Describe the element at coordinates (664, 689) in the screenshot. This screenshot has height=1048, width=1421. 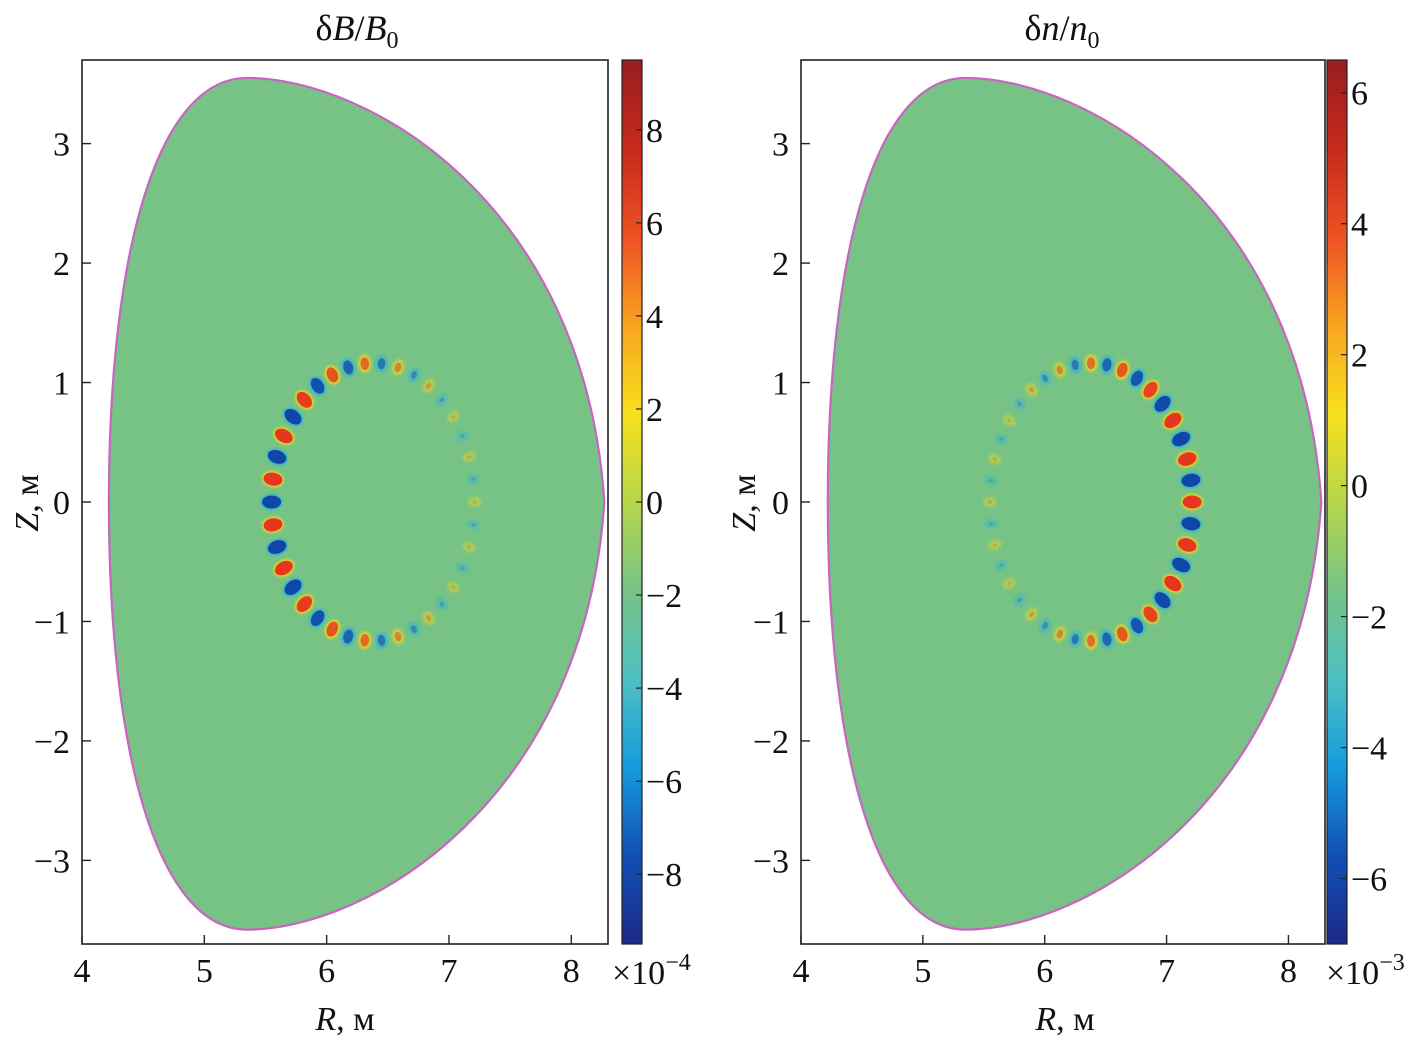
I see `colorbar-tick-label: −4` at that location.